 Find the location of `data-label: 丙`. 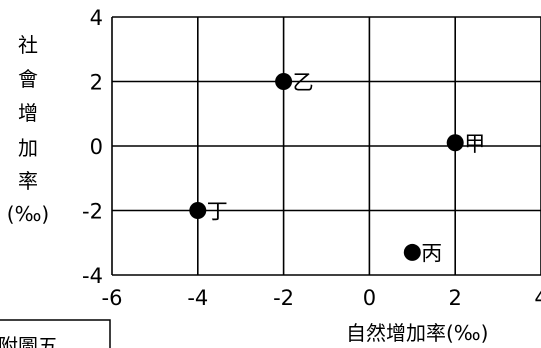

data-label: 丙 is located at coordinates (431, 253).